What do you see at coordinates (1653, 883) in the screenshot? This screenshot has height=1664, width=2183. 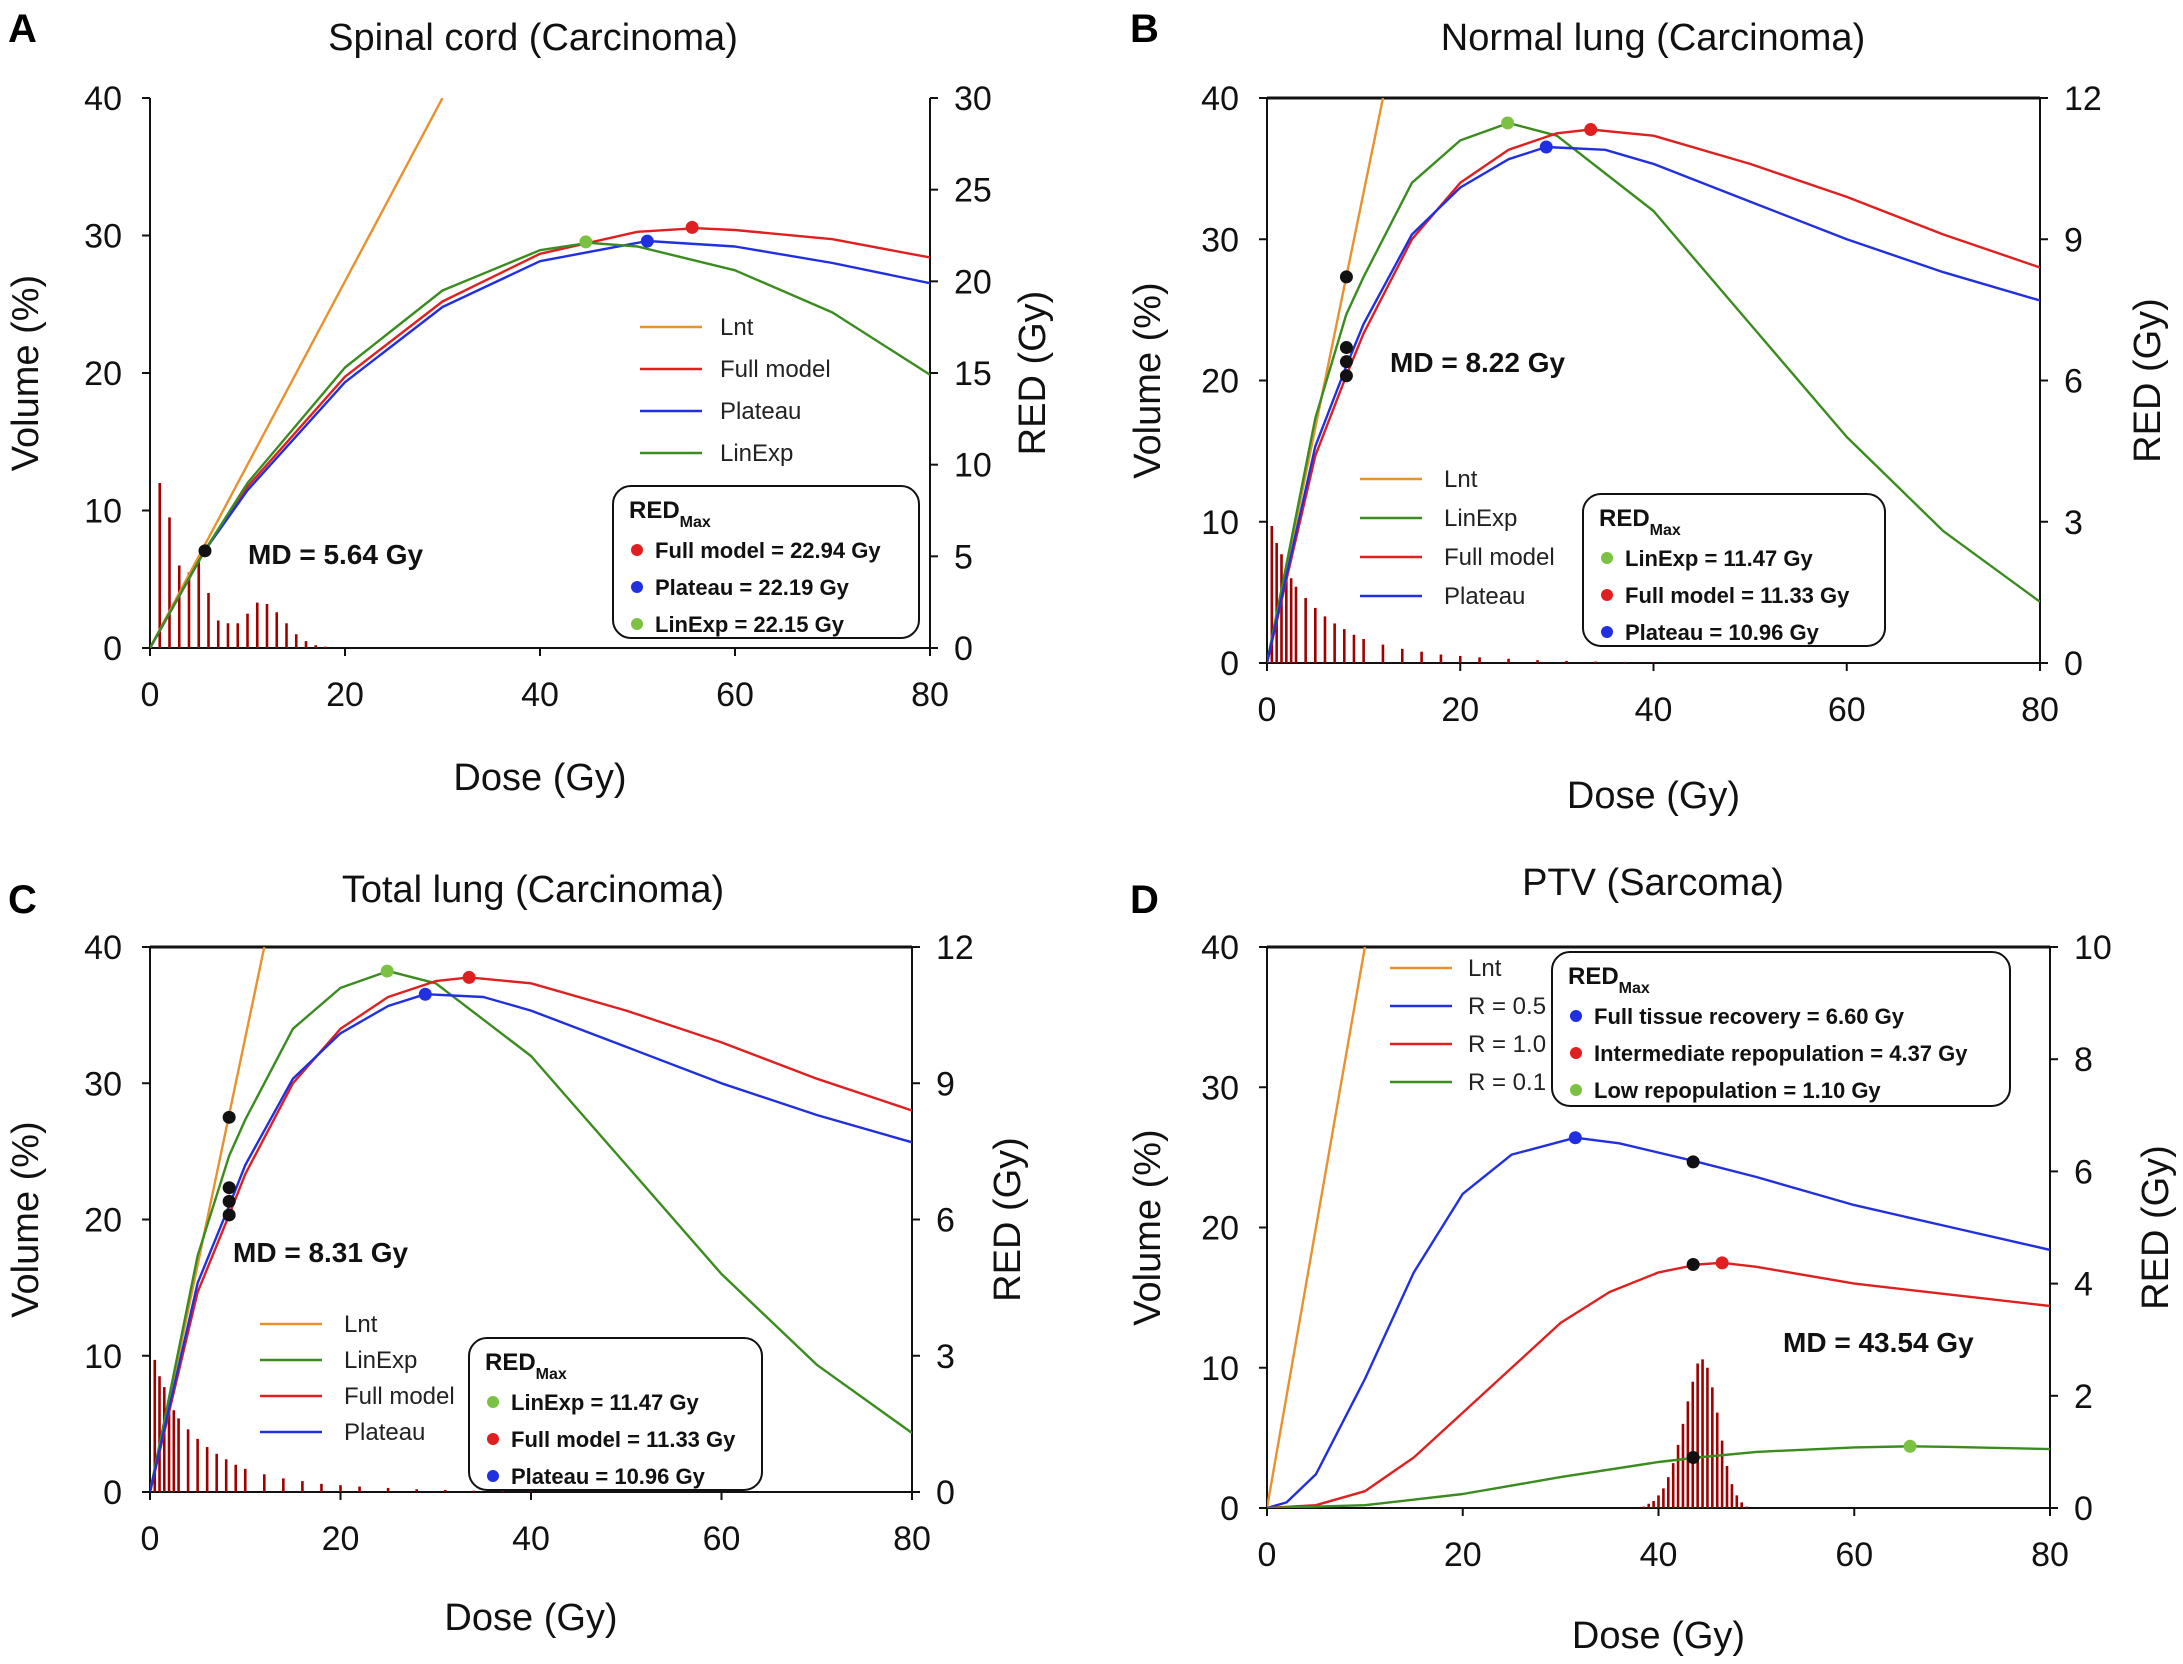 I see `chart-title: PTV (Sarcoma)` at bounding box center [1653, 883].